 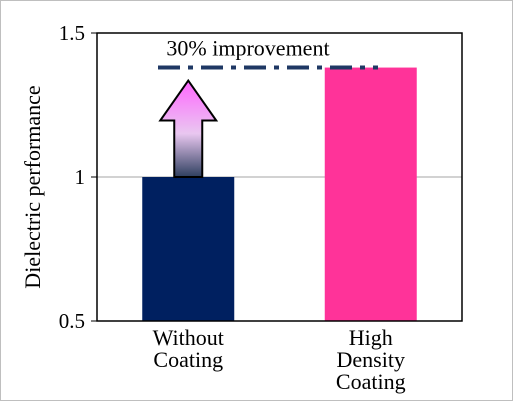 I want to click on x-tick-label: High Density Coating, so click(x=371, y=359).